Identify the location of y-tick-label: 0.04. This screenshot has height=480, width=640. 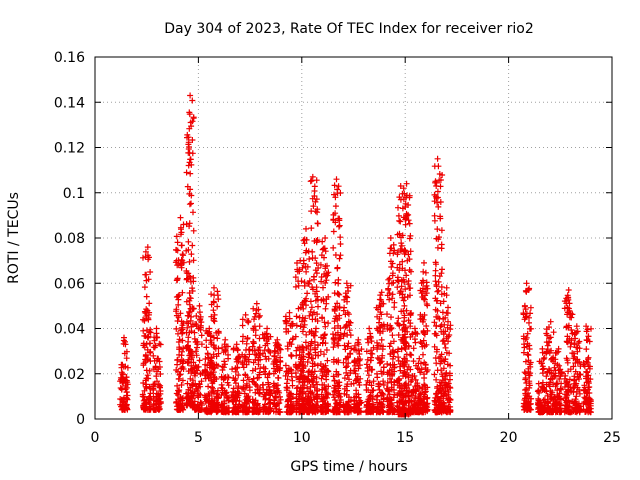
(69, 330).